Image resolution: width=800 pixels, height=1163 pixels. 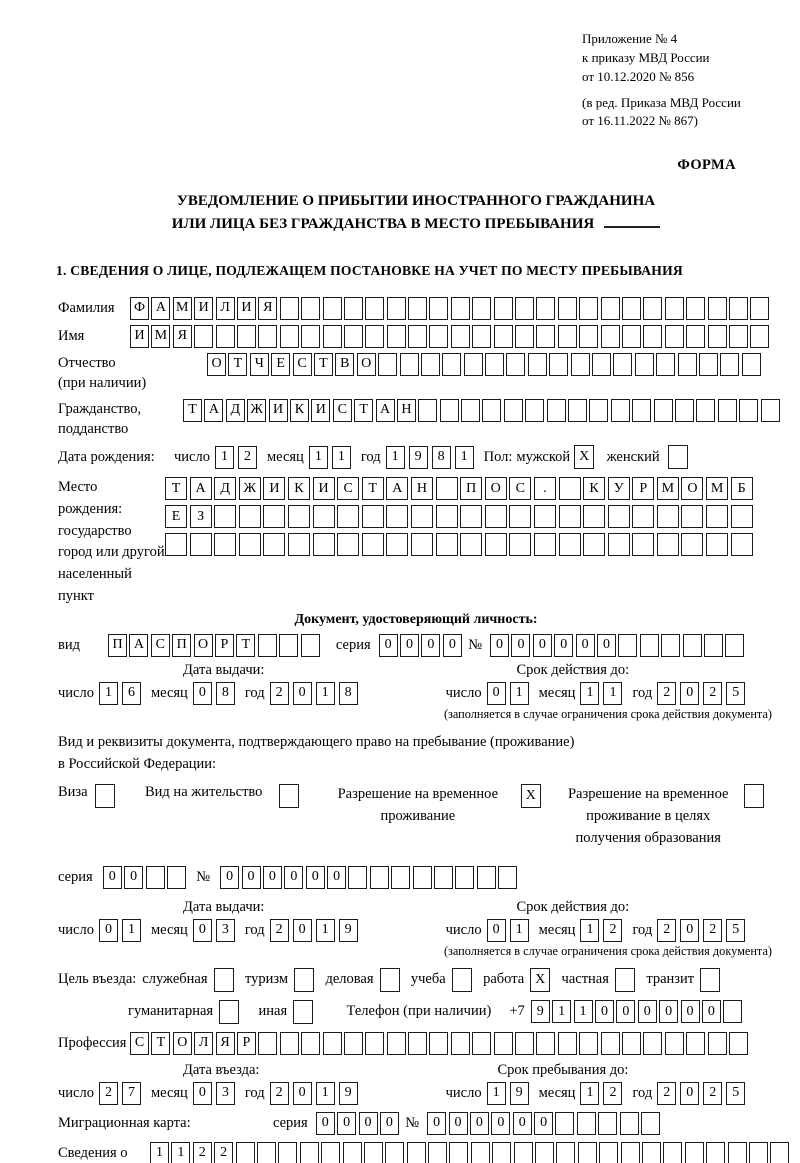 I want to click on char-cell: Ж, so click(x=257, y=410).